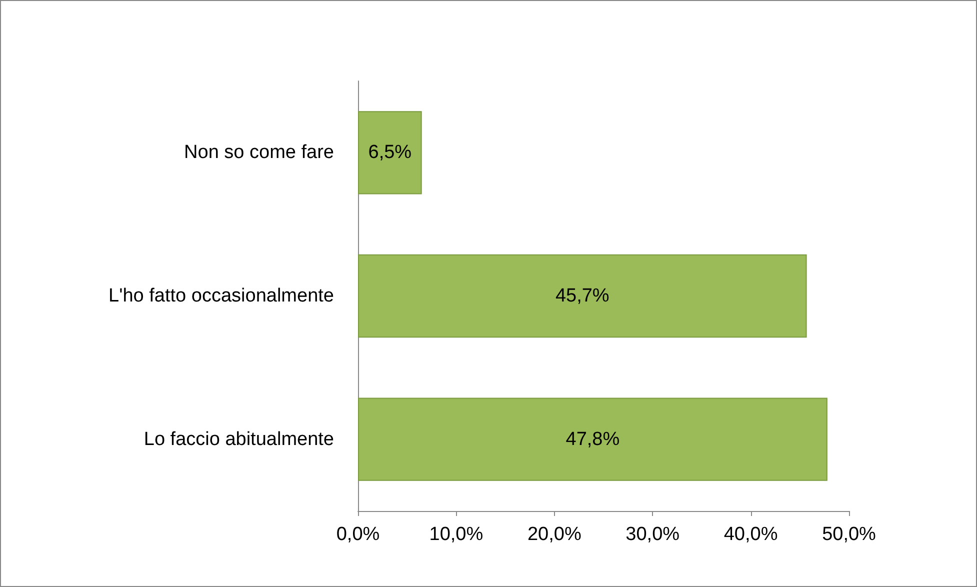  Describe the element at coordinates (849, 534) in the screenshot. I see `x-tick-label: 50,0%` at that location.